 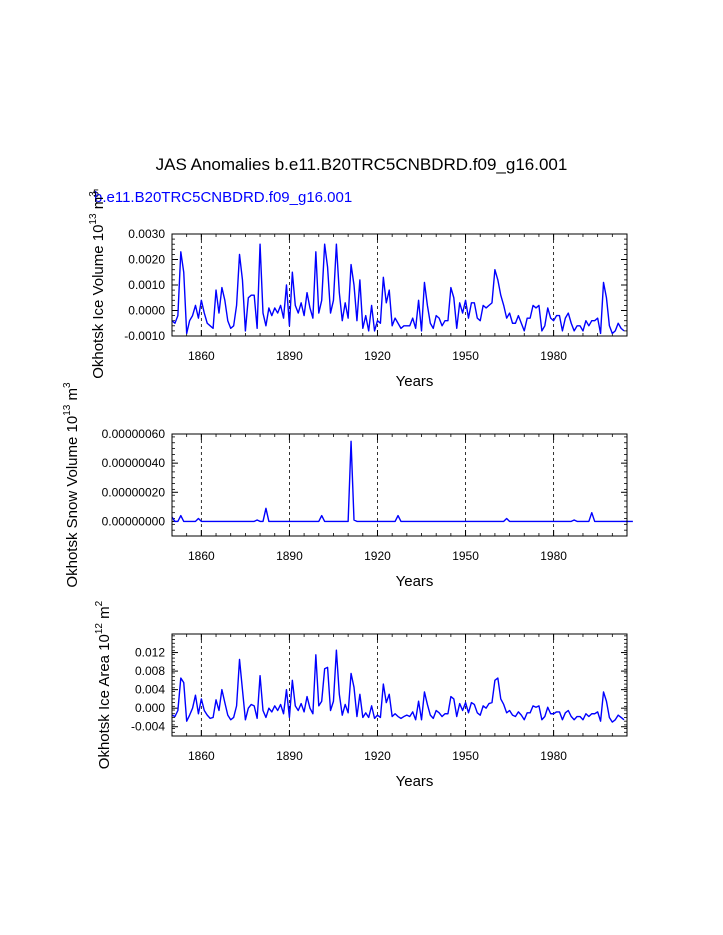 I want to click on figure-subtitle: b.e11.B20TRC5CNBDRD.f09_g16.001, so click(x=223, y=197).